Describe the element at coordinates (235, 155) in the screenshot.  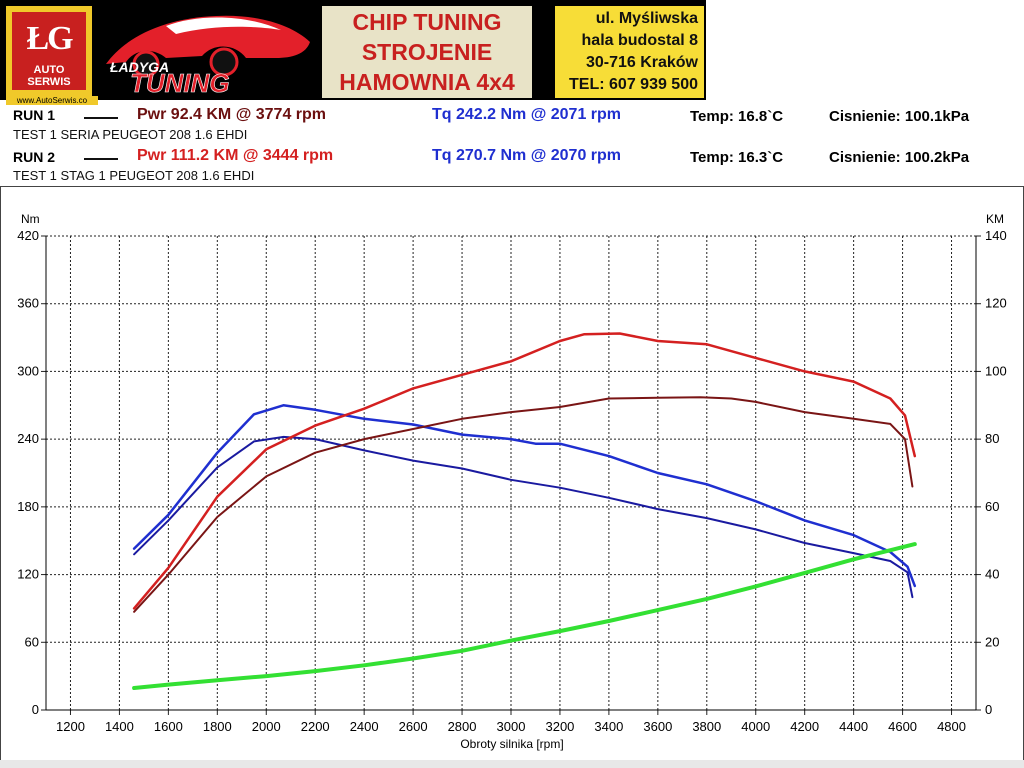
I see `run2-power-summary: Pwr 111.2 KM @ 3444 rpm` at that location.